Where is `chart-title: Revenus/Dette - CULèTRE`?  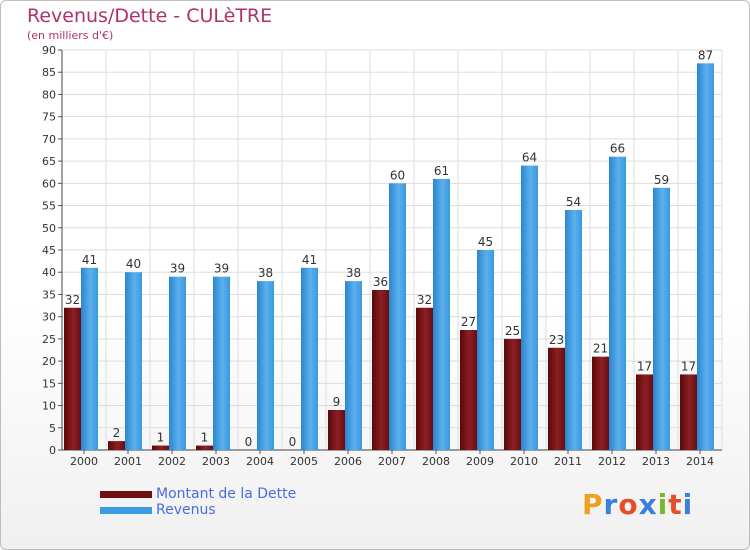 chart-title: Revenus/Dette - CULèTRE is located at coordinates (150, 16).